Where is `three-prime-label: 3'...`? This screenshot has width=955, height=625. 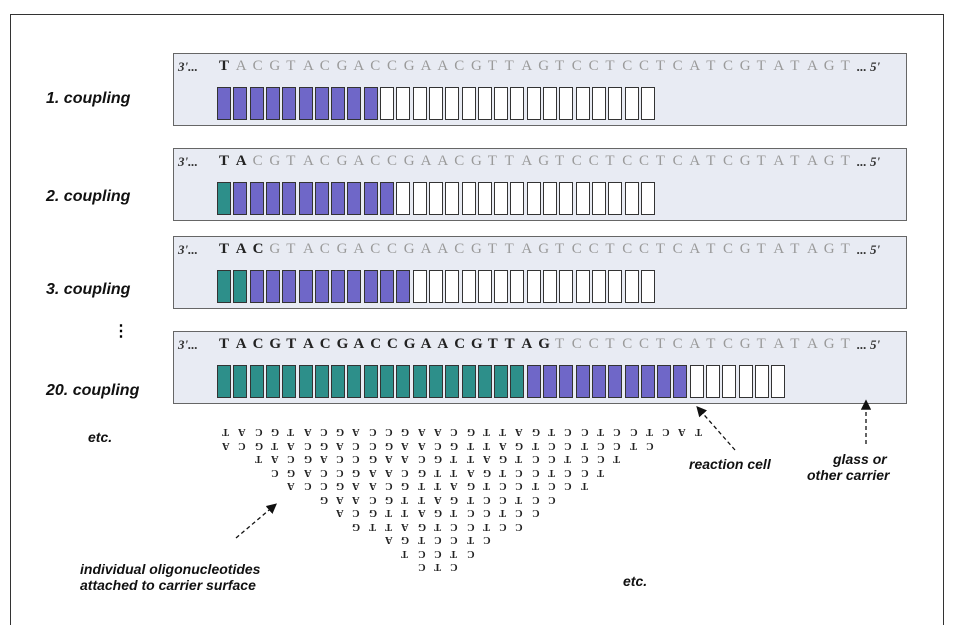 three-prime-label: 3'... is located at coordinates (188, 161).